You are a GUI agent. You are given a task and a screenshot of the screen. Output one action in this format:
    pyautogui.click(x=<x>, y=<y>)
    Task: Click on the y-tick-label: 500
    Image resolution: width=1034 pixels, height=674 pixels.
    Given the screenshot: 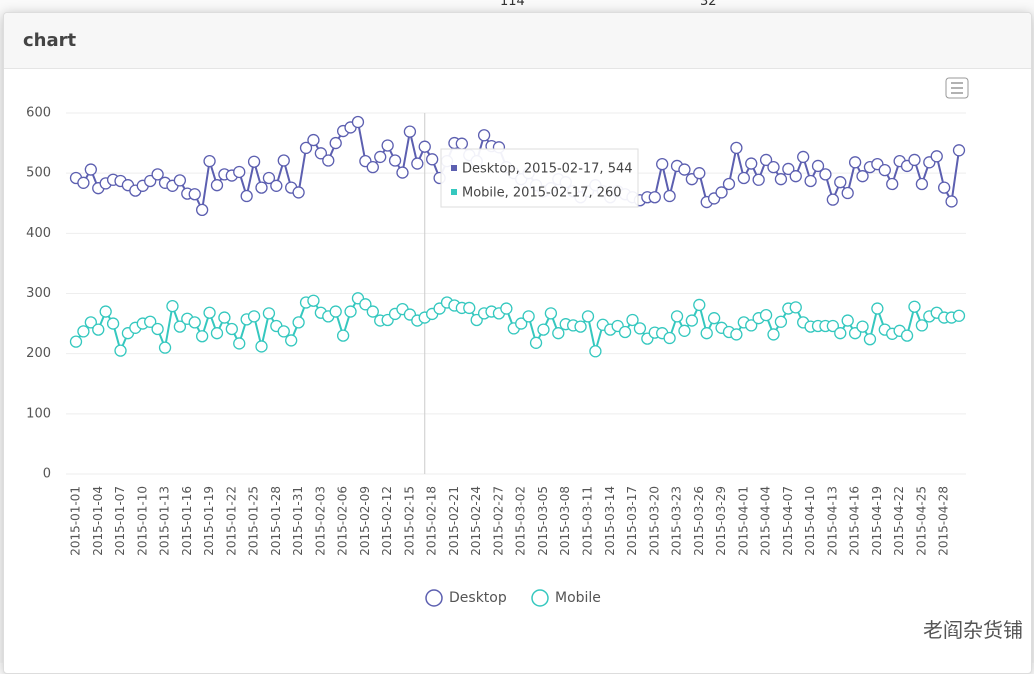 What is the action you would take?
    pyautogui.click(x=38, y=173)
    